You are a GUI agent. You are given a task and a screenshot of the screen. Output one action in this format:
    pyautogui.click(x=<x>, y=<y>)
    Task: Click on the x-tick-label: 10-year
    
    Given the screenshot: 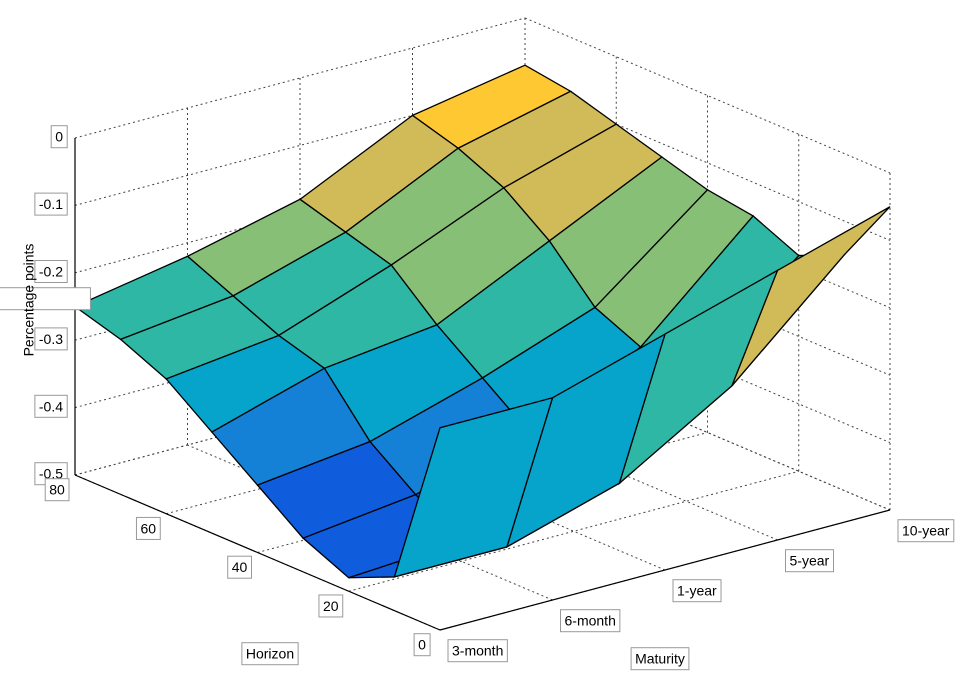 What is the action you would take?
    pyautogui.click(x=926, y=531)
    